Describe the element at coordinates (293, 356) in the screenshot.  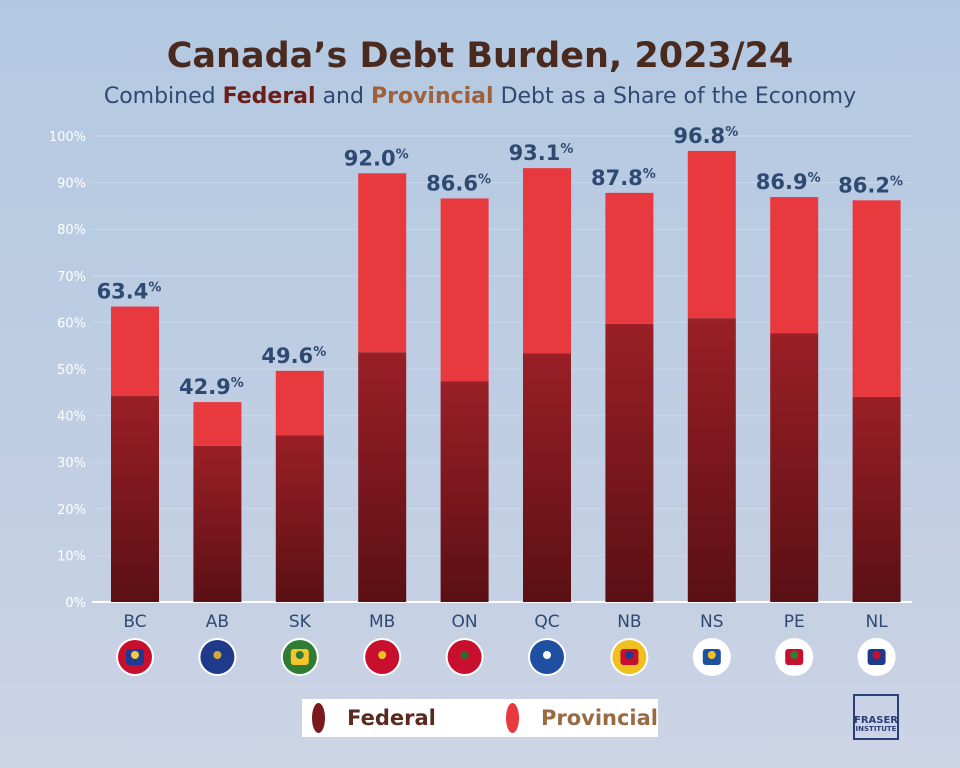
I see `data-label-sk: 49.6%` at that location.